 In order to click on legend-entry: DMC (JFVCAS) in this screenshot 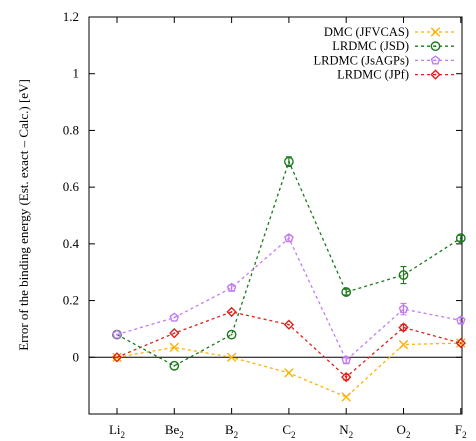, I will do `click(390, 32)`.